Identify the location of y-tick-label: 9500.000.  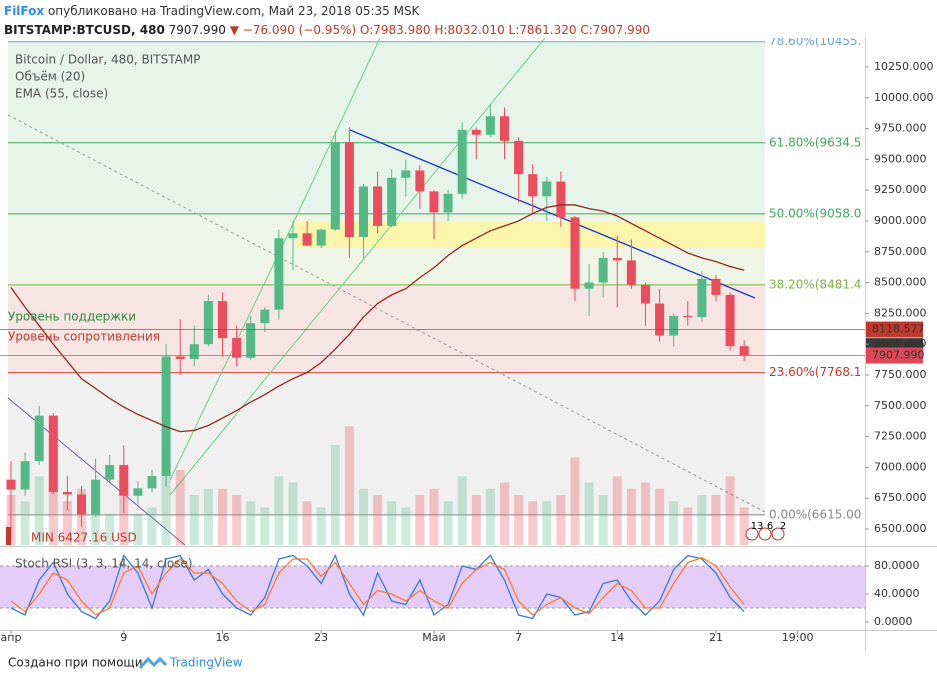
(900, 158).